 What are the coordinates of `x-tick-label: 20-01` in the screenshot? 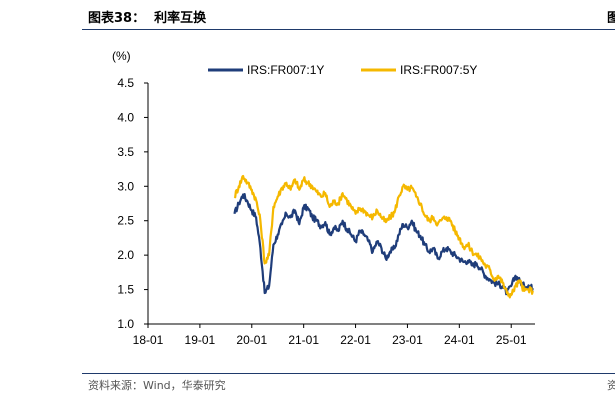 It's located at (251, 340).